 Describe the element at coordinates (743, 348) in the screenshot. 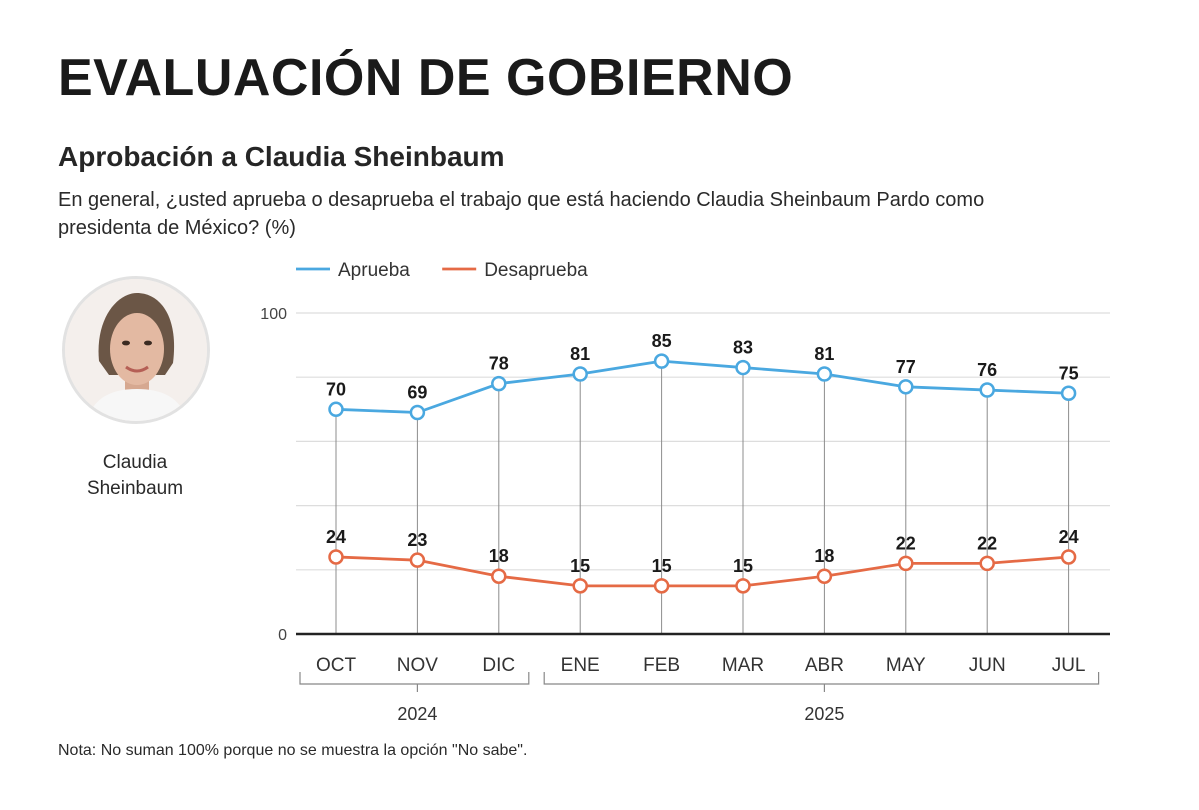

I see `data-label: 83` at that location.